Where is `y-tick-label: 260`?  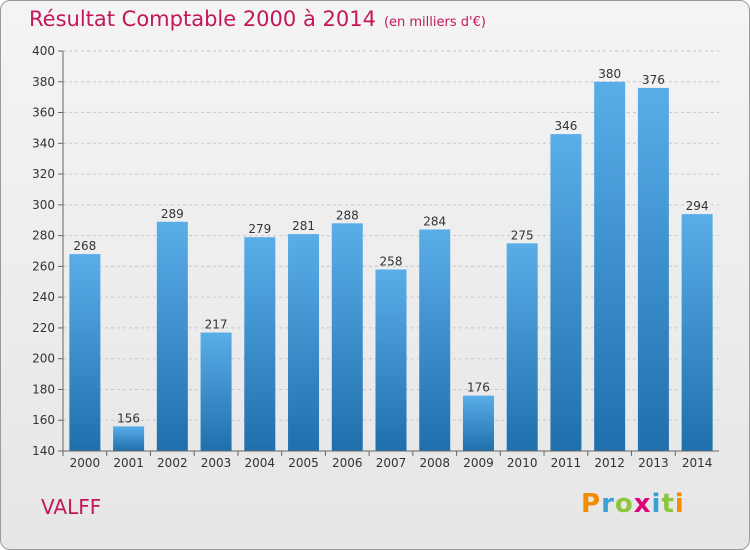
y-tick-label: 260 is located at coordinates (43, 266).